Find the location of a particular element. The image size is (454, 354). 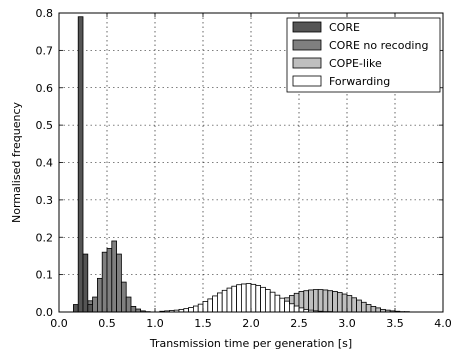

legend-label: CORE is located at coordinates (344, 27).